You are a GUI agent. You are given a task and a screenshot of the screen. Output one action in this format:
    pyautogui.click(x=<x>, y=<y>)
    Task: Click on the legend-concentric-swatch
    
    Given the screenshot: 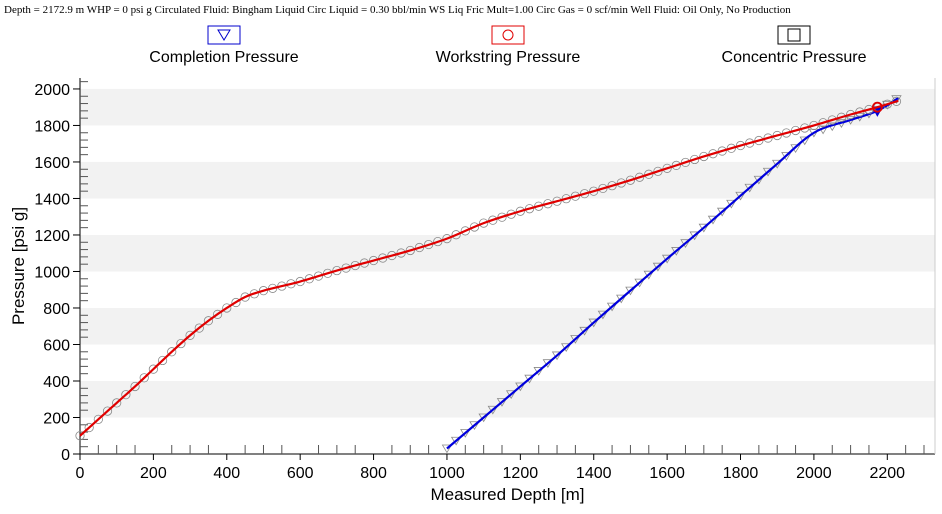 What is the action you would take?
    pyautogui.click(x=794, y=35)
    